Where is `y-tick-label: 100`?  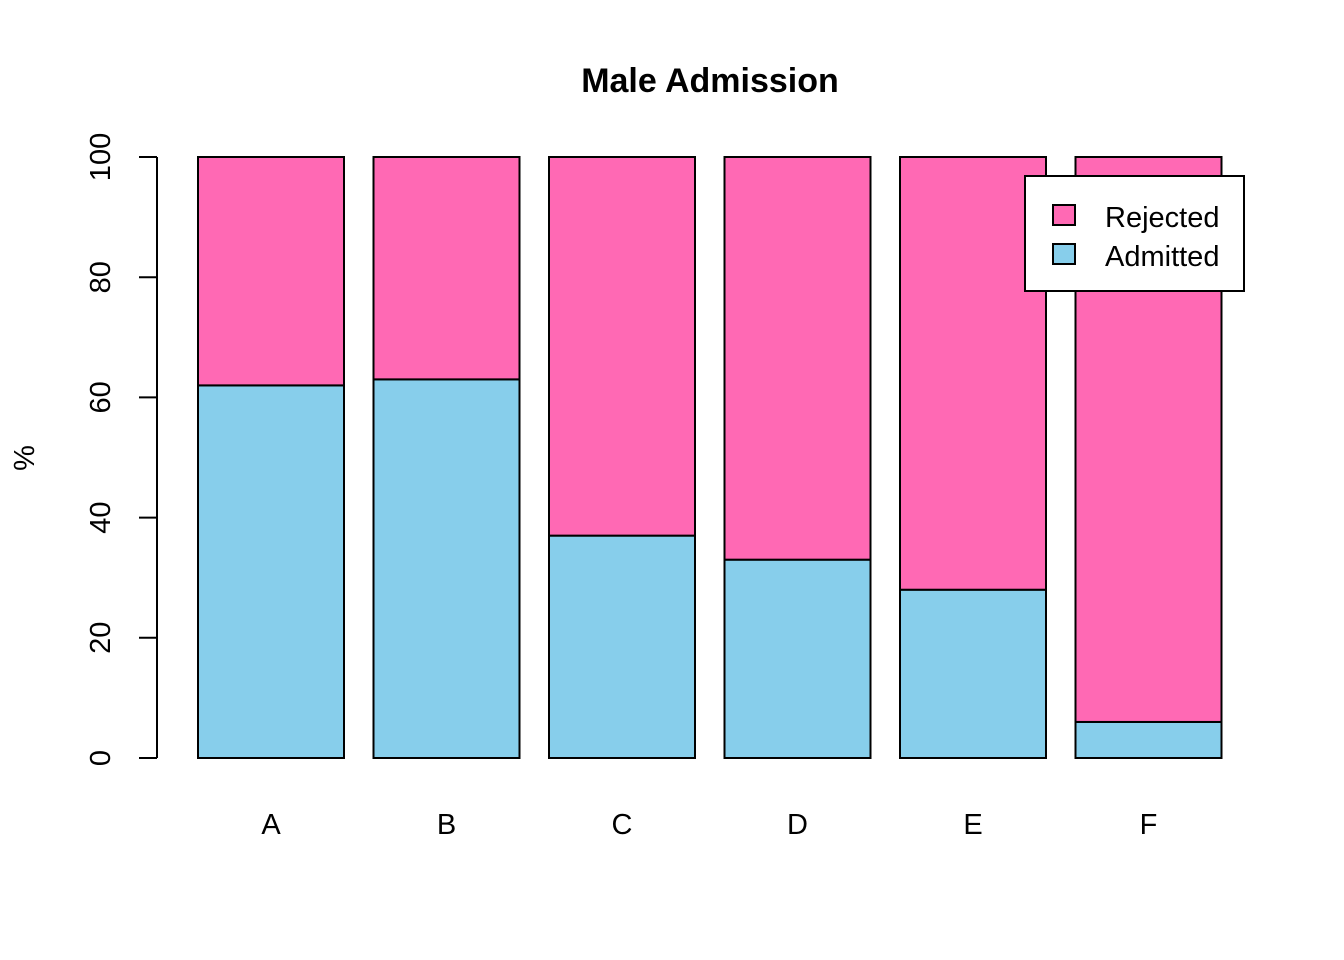 y-tick-label: 100 is located at coordinates (101, 157).